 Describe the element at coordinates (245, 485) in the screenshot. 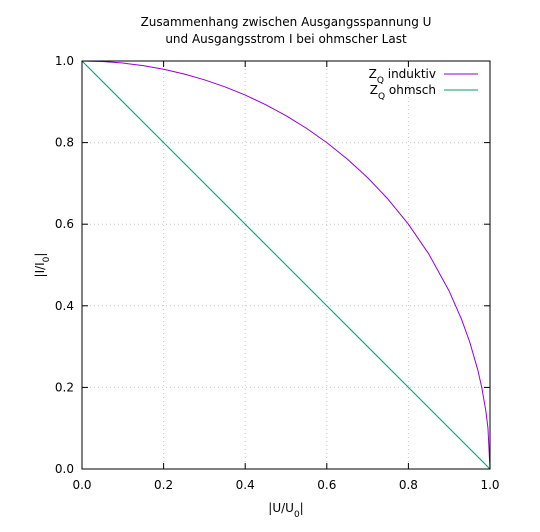

I see `x-tick-label: 0.4` at that location.